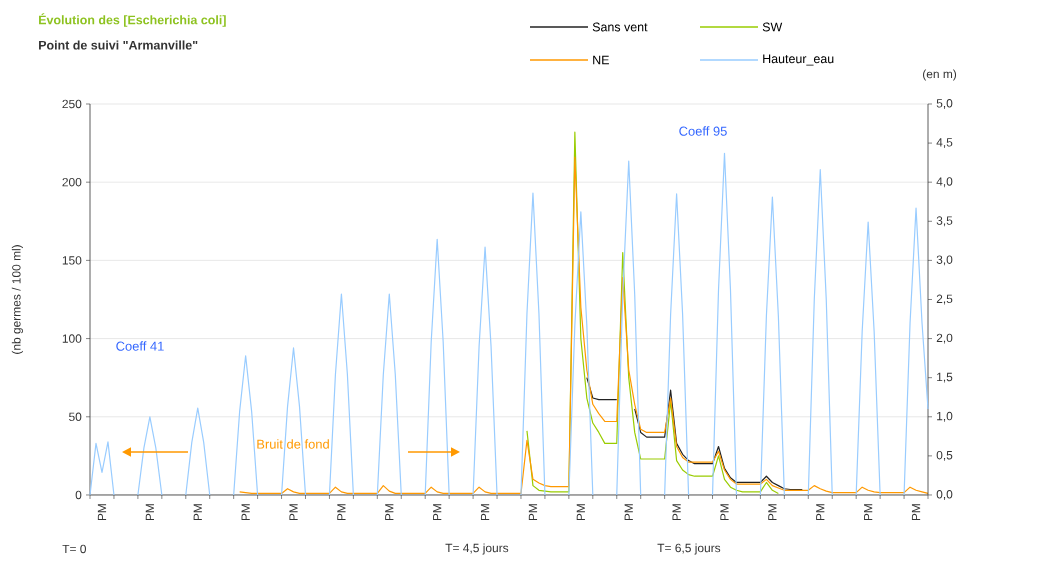  What do you see at coordinates (945, 377) in the screenshot?
I see `y2-tick-label: 1,5` at bounding box center [945, 377].